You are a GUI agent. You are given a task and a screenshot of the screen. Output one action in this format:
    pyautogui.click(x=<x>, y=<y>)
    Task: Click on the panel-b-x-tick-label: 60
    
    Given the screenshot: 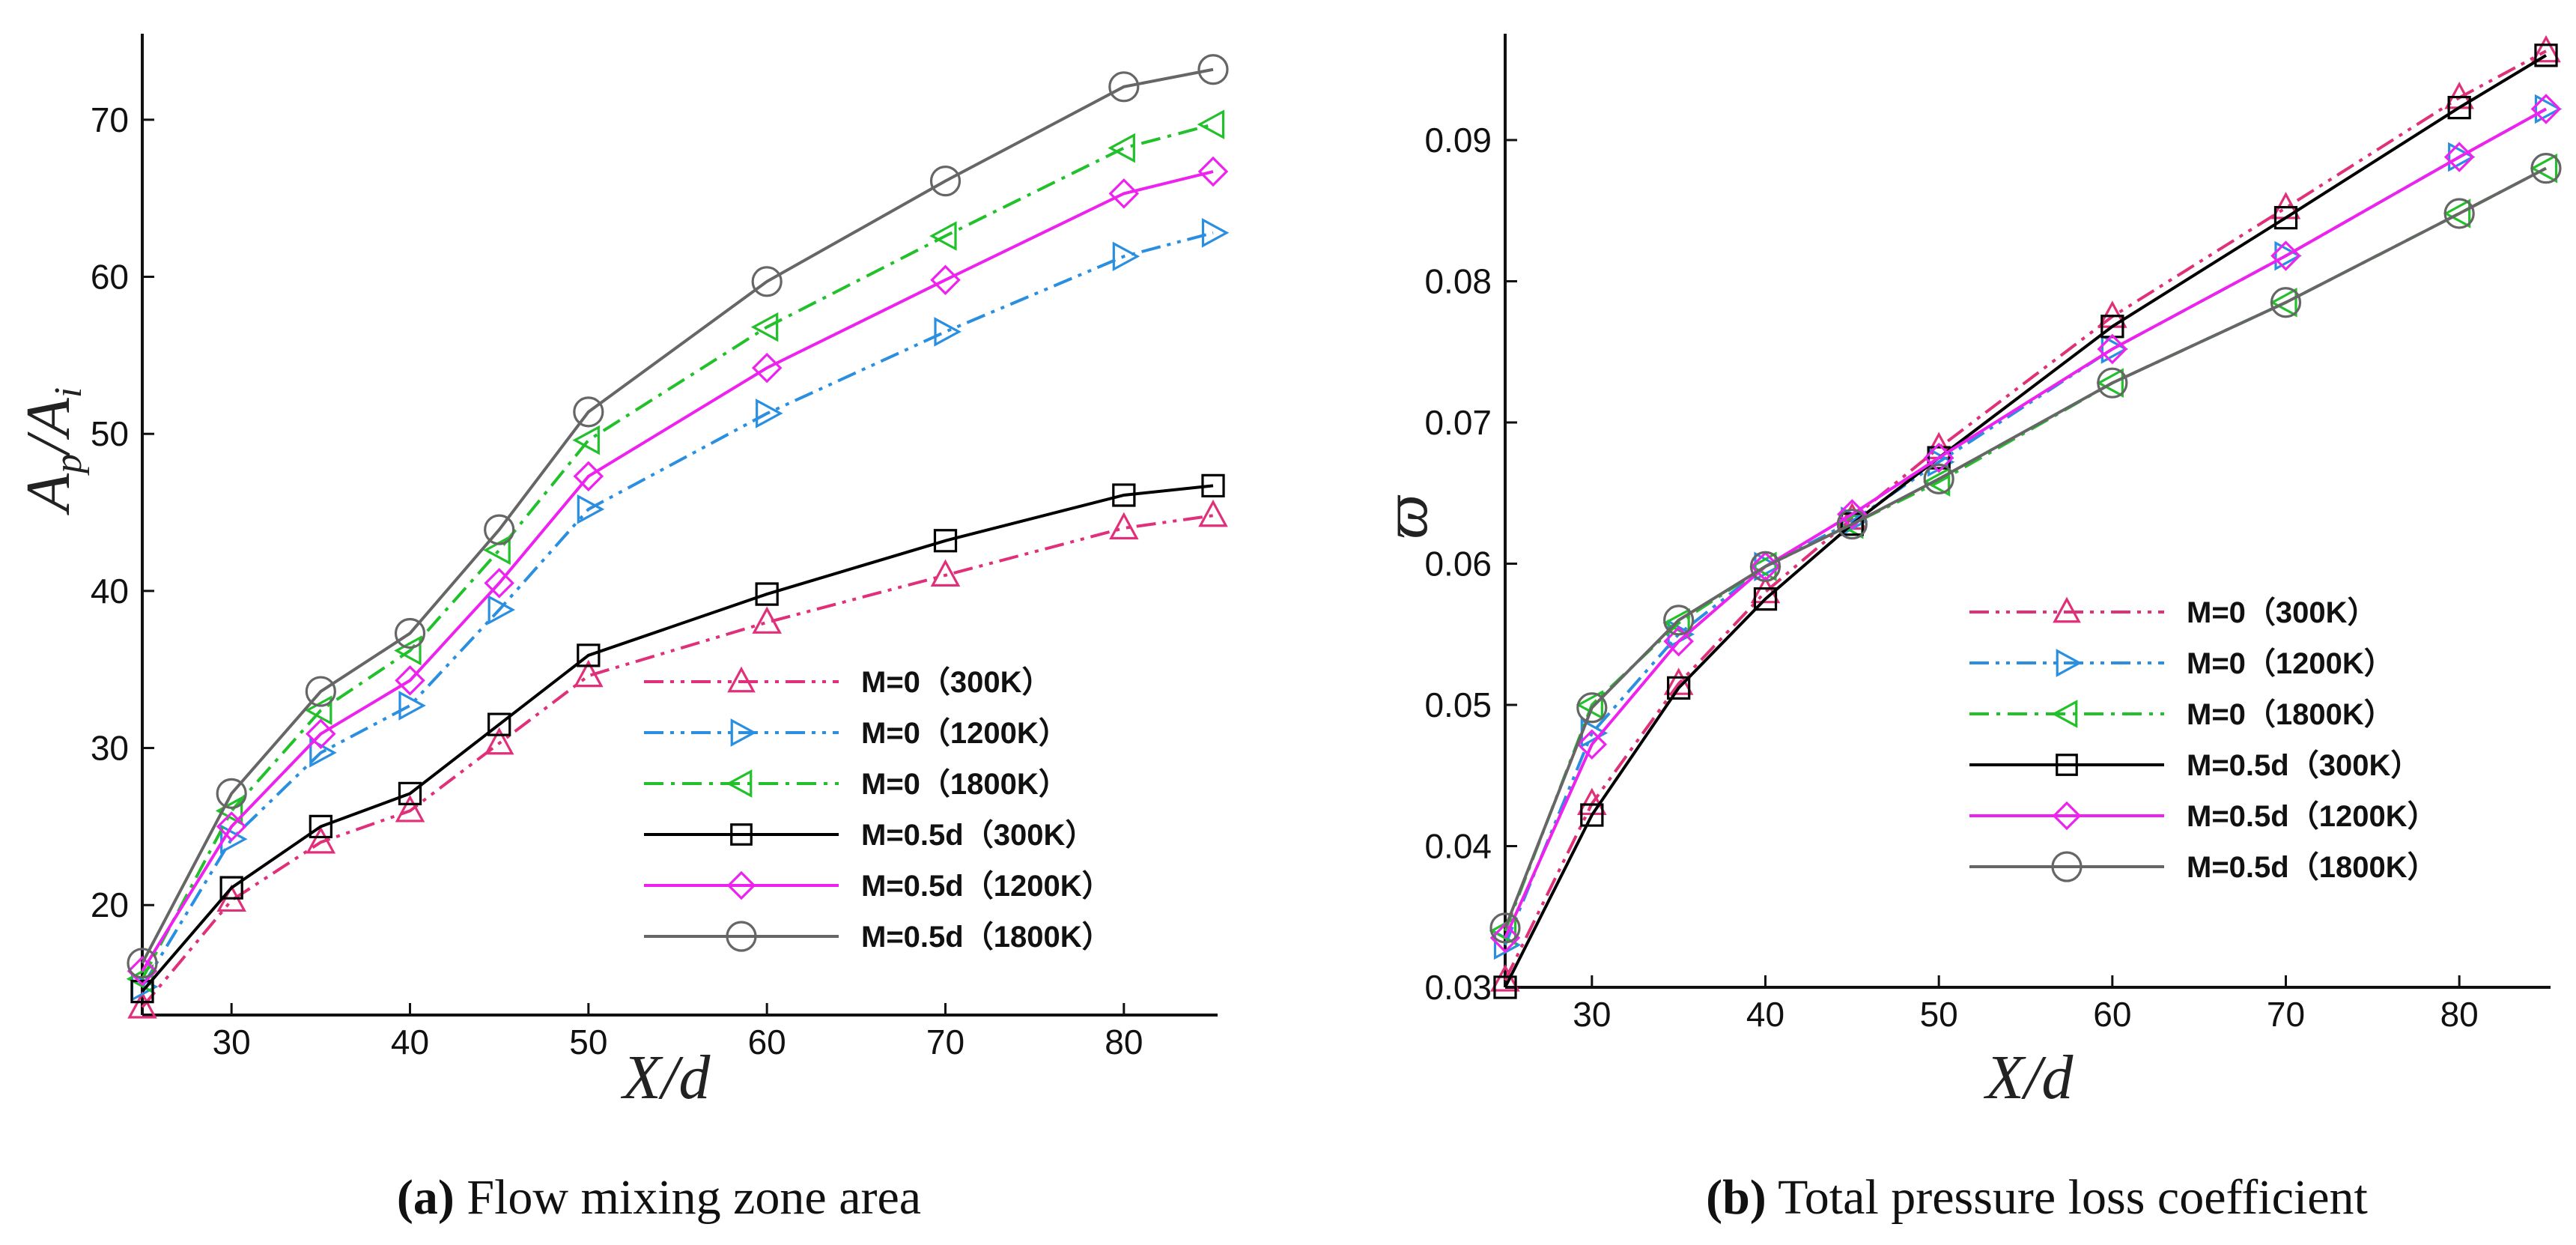 What is the action you would take?
    pyautogui.click(x=2112, y=1014)
    